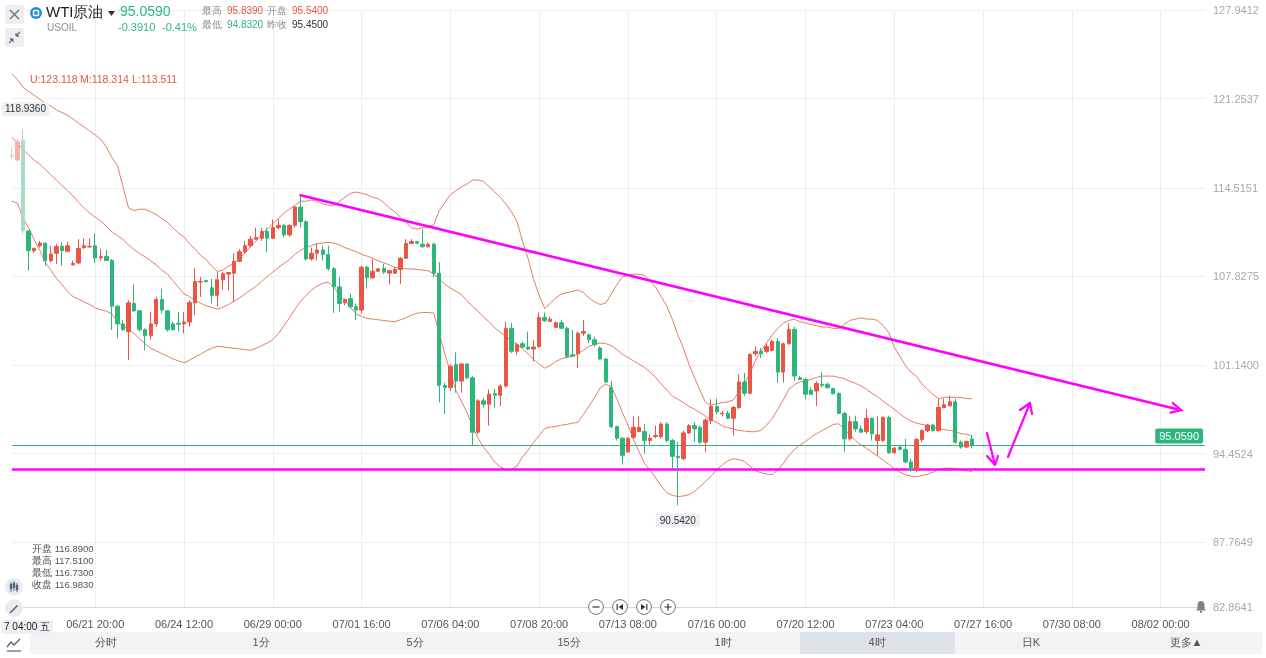 This screenshot has width=1266, height=658. Describe the element at coordinates (1160, 623) in the screenshot. I see `x-tick-label: 08/02 00:00` at that location.